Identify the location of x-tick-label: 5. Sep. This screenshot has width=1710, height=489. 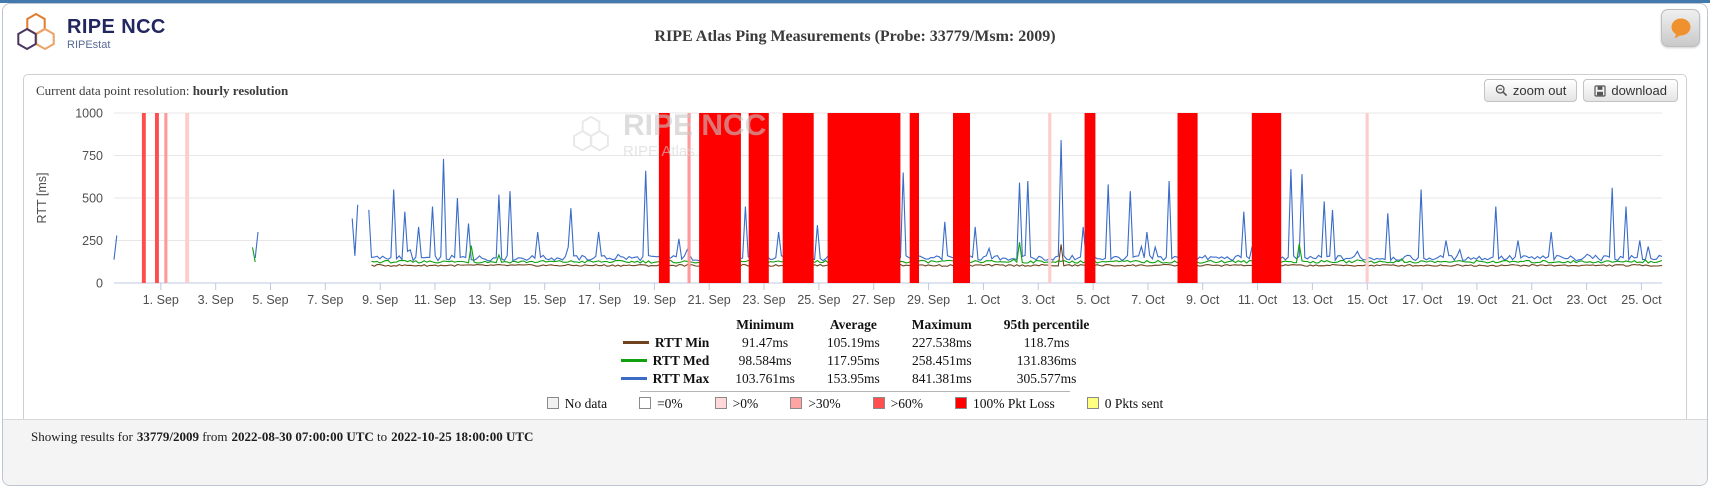
(270, 300).